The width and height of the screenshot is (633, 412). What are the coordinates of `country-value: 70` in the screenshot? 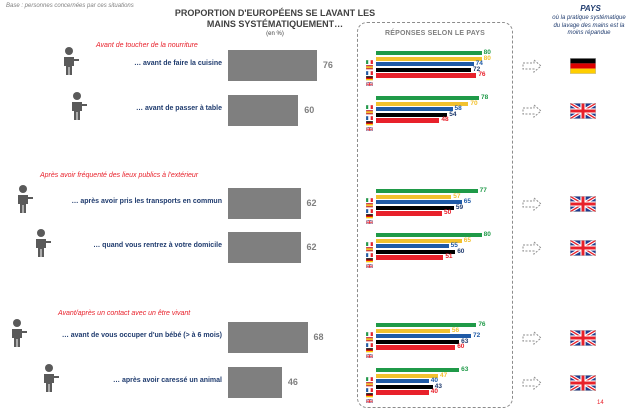 It's located at (474, 103).